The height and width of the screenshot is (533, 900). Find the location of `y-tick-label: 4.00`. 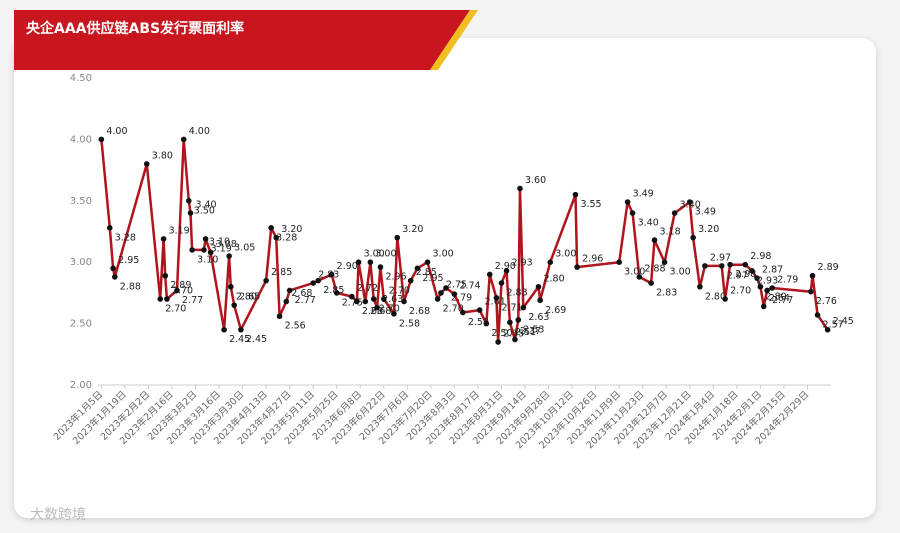

y-tick-label: 4.00 is located at coordinates (81, 139).